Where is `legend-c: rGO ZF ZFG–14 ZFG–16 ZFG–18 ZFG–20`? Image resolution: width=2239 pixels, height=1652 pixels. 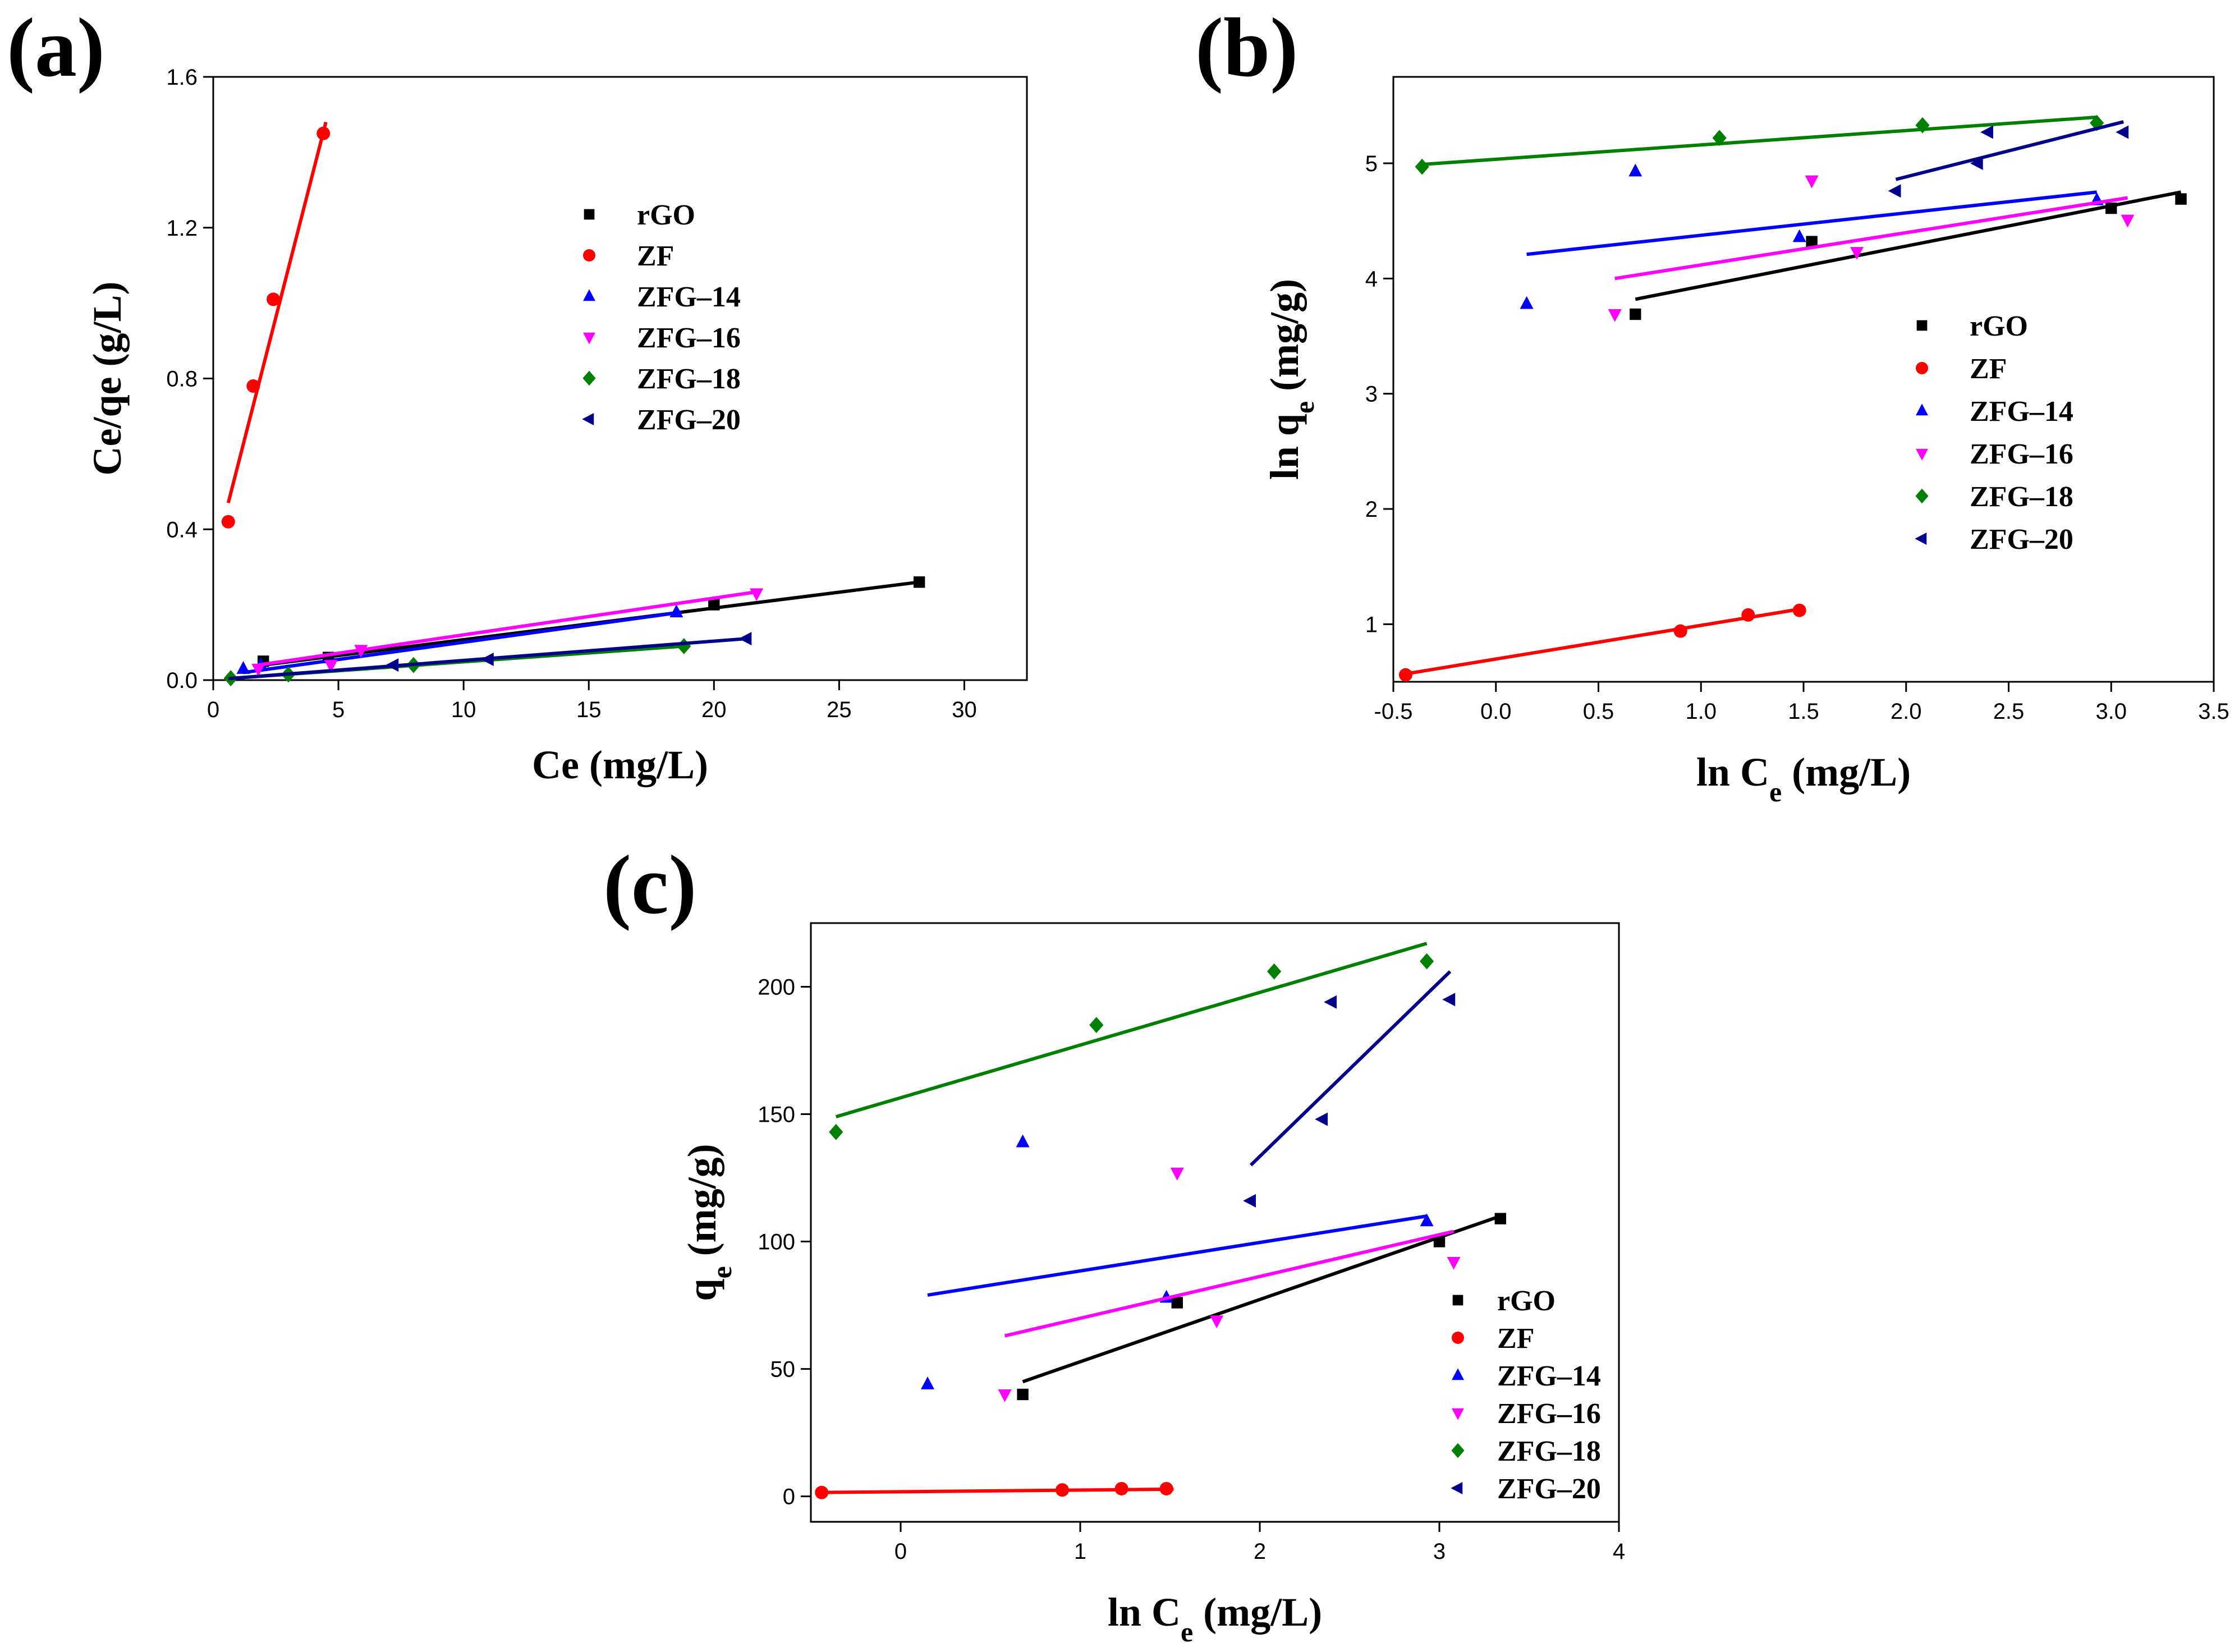
legend-c: rGO ZF ZFG–14 ZFG–16 ZFG–18 ZFG–20 is located at coordinates (1526, 1395).